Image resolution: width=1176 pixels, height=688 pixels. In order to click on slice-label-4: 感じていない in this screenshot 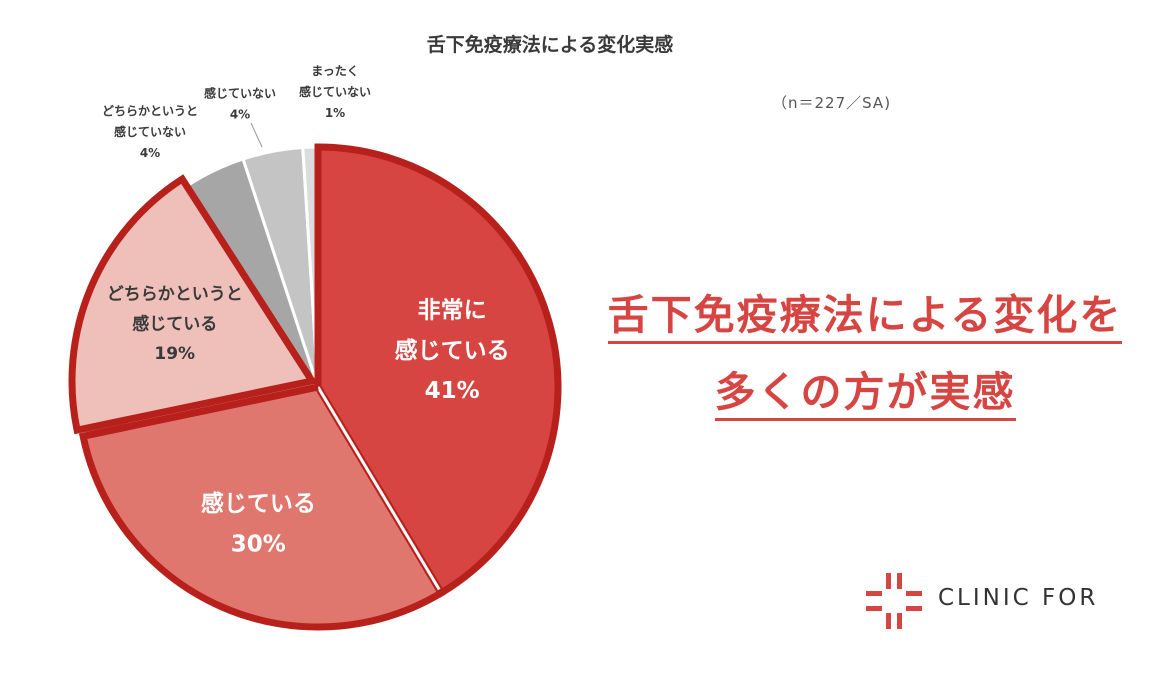, I will do `click(150, 131)`.